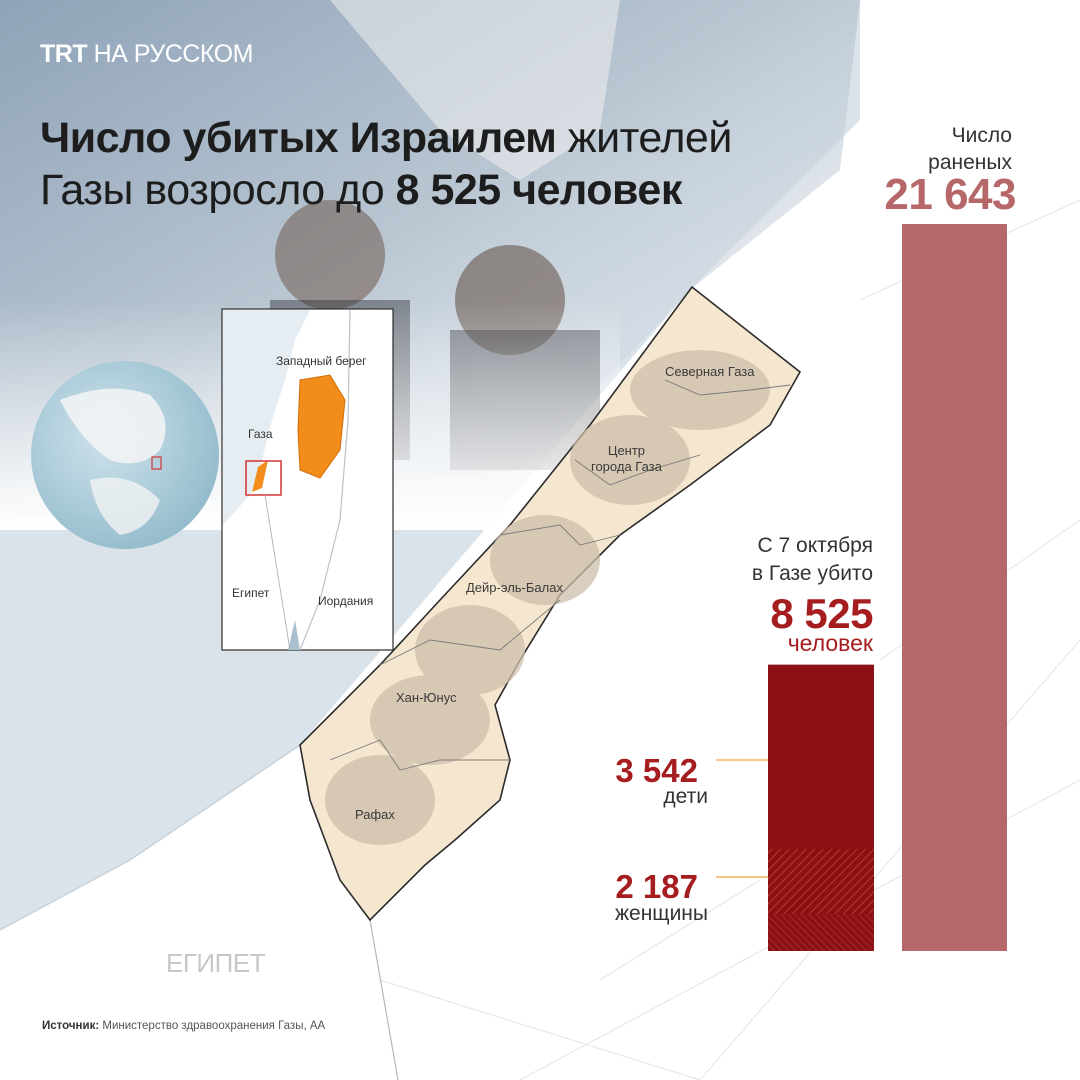 This screenshot has height=1080, width=1080. I want to click on region-gaza-city: Центр города Газа, so click(626, 458).